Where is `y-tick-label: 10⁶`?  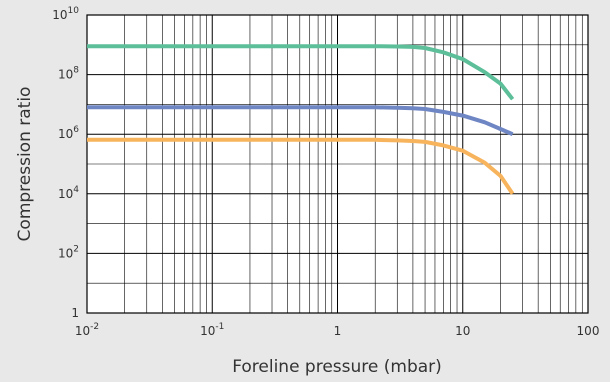
y-tick-label: 10⁶ is located at coordinates (68, 133).